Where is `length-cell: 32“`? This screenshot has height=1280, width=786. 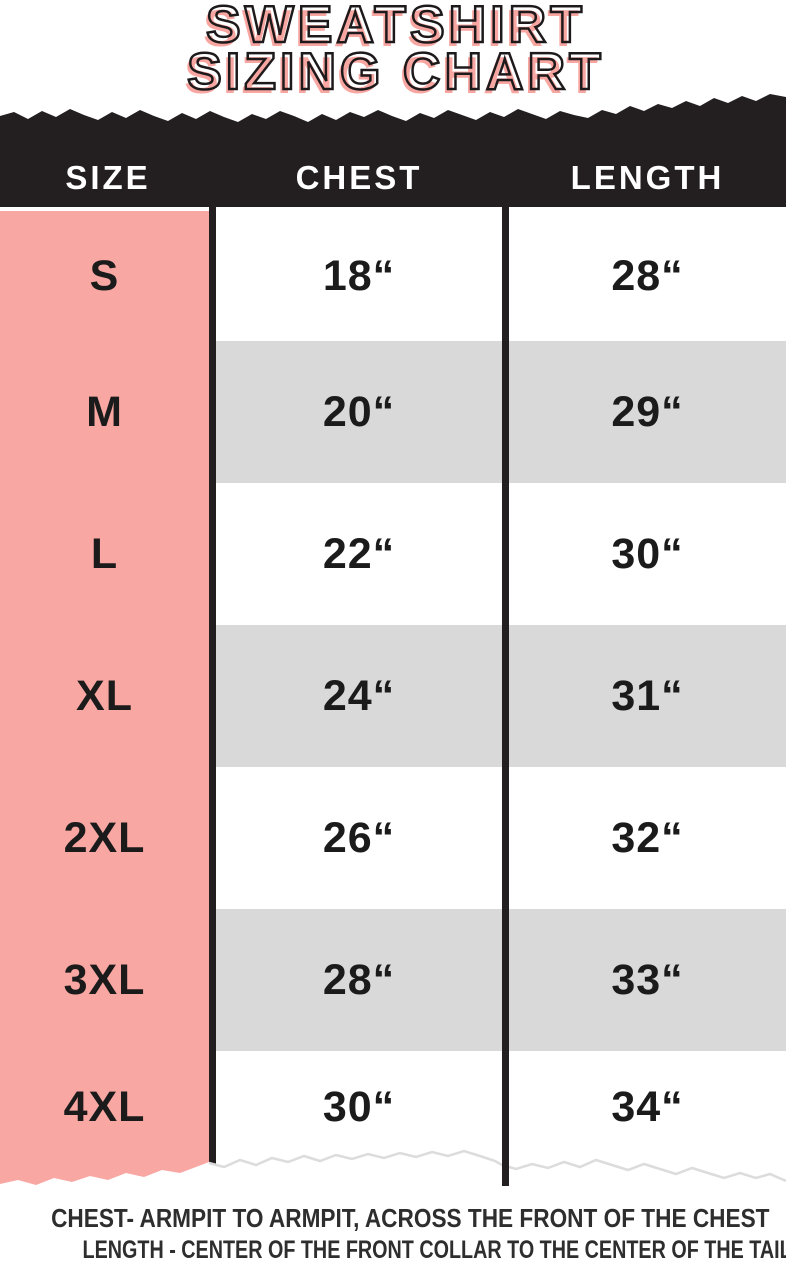
length-cell: 32“ is located at coordinates (647, 837).